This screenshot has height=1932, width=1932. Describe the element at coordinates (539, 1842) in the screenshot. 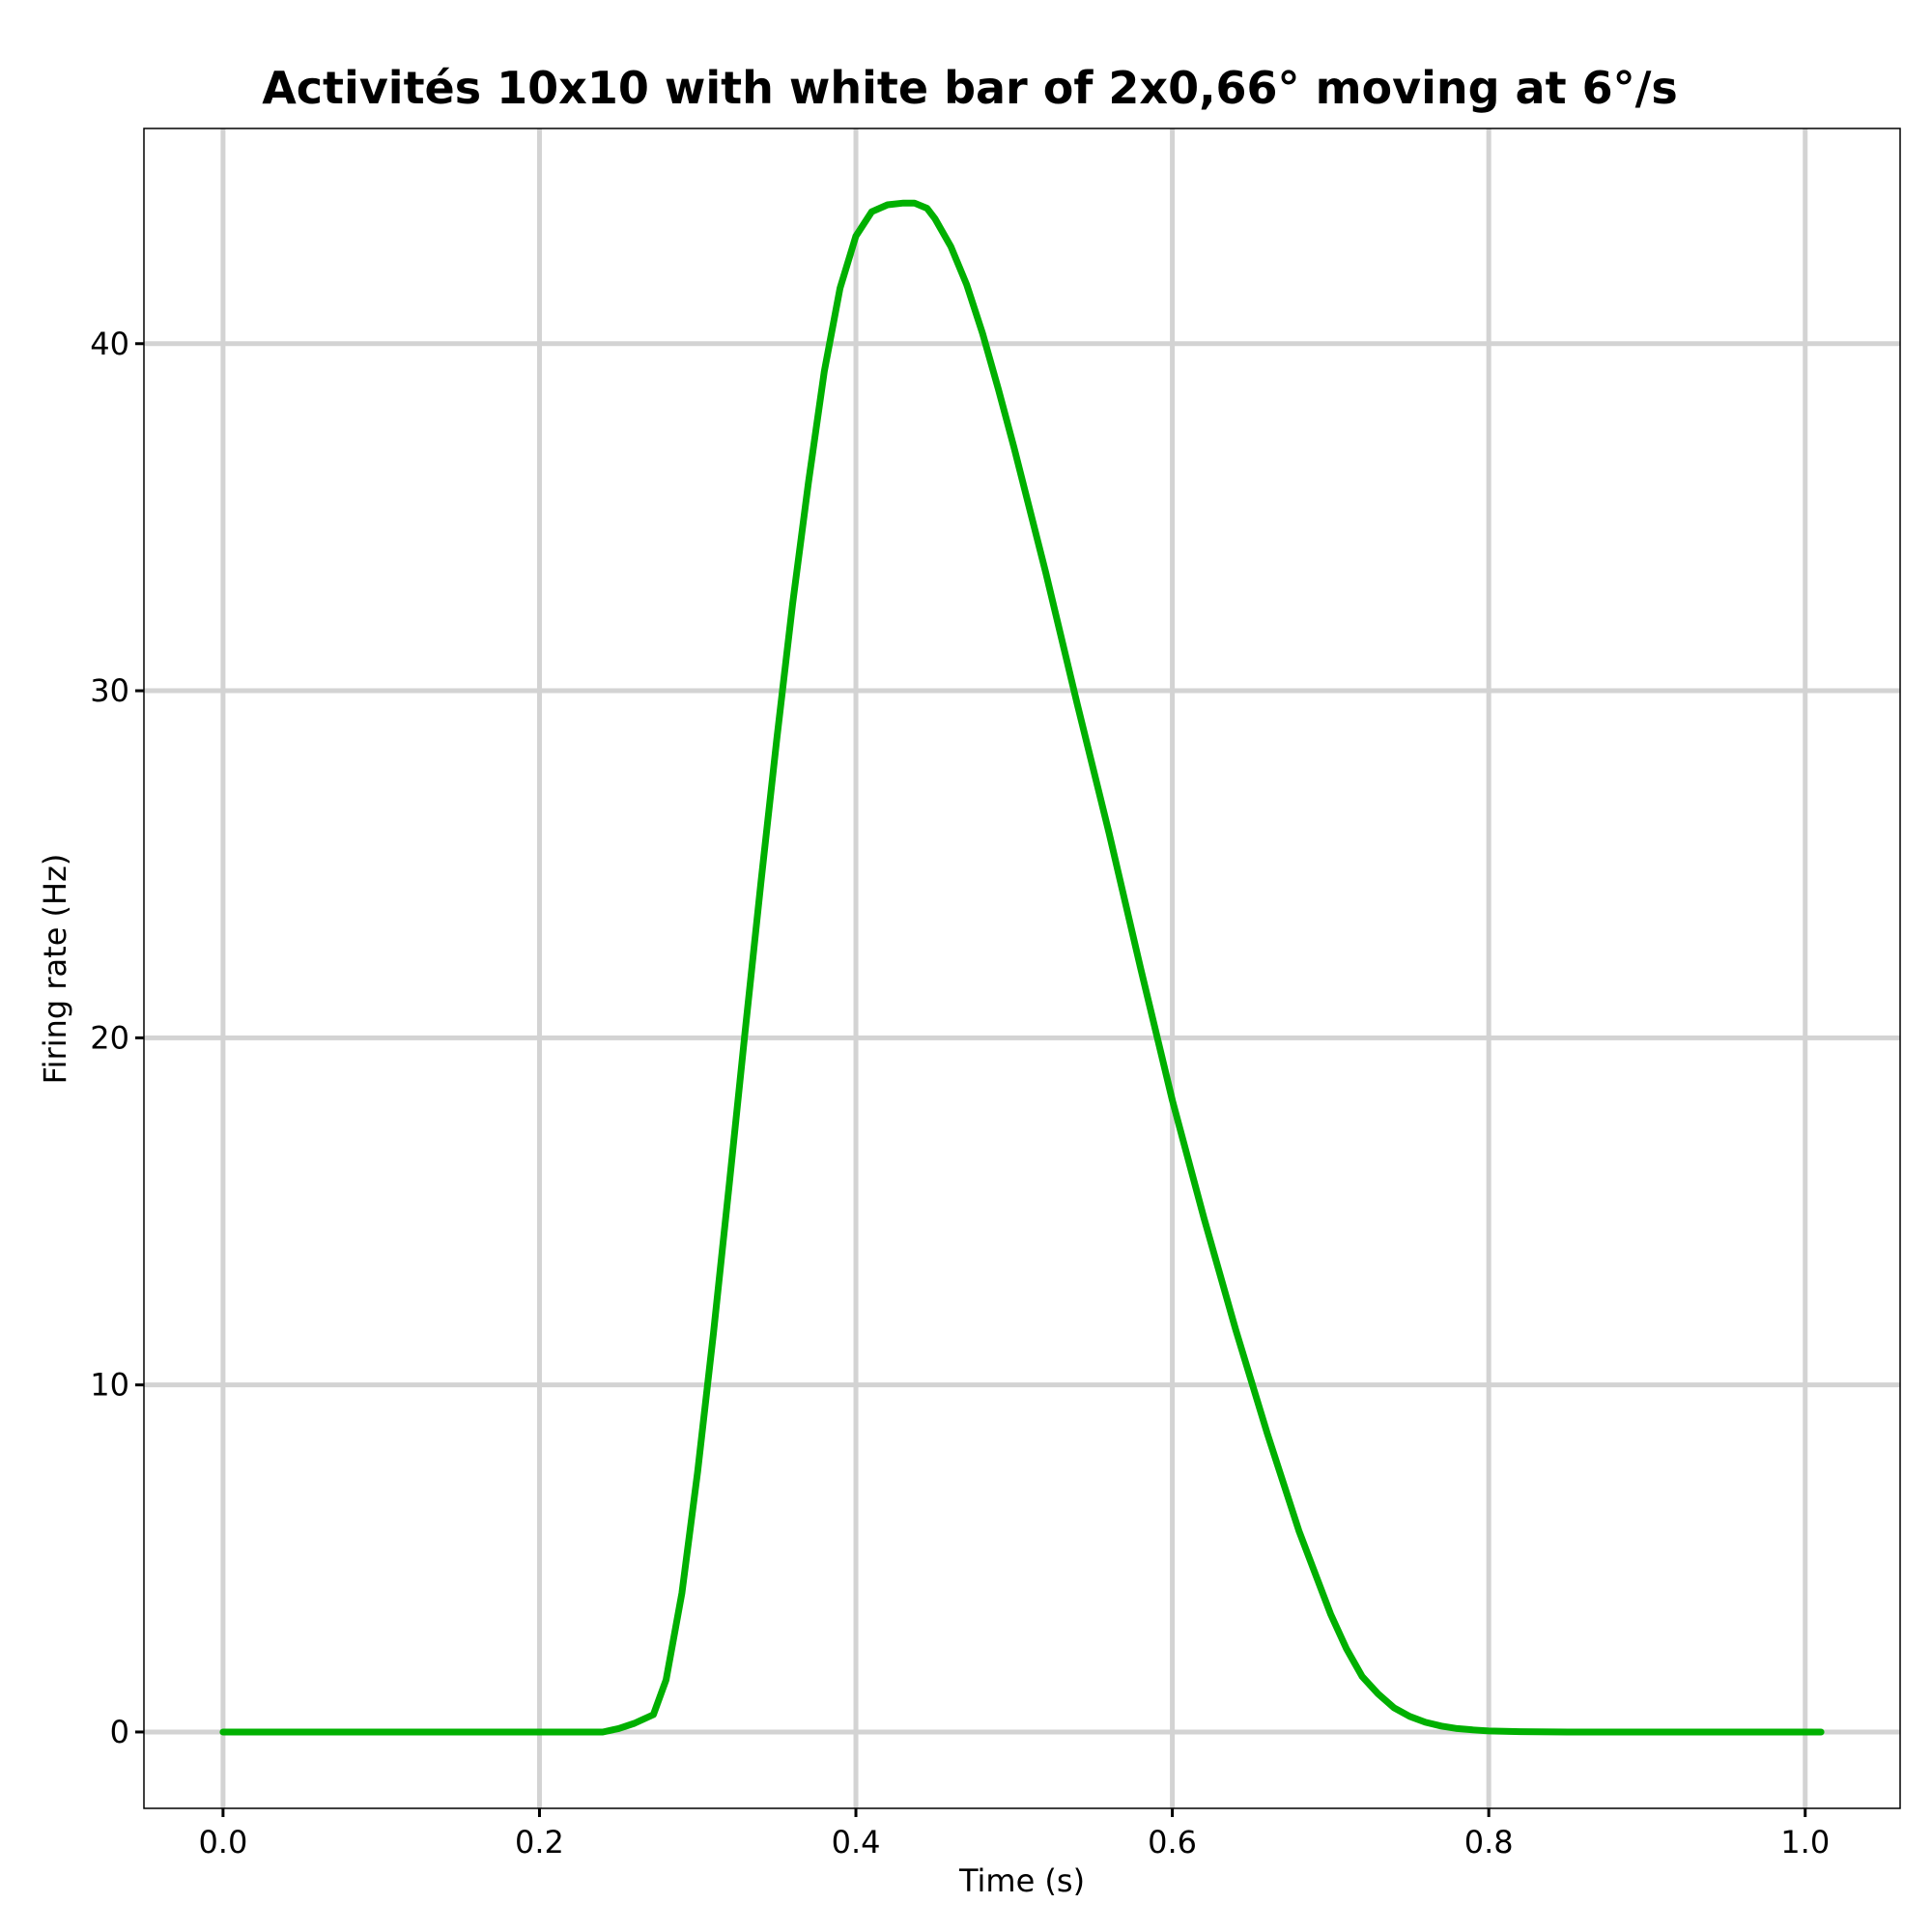

I see `x-tick-label: 0.2` at that location.